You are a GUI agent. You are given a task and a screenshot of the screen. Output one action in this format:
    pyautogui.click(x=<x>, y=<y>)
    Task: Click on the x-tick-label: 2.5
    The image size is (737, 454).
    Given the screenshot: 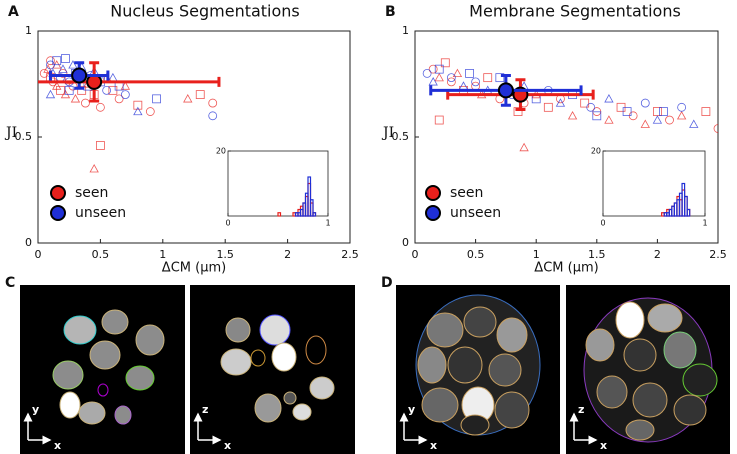 What is the action you would take?
    pyautogui.click(x=718, y=254)
    